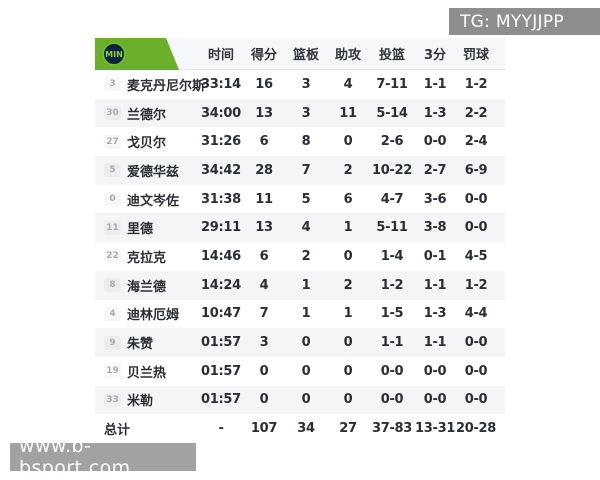  What do you see at coordinates (137, 54) in the screenshot?
I see `team-banner: MIN` at bounding box center [137, 54].